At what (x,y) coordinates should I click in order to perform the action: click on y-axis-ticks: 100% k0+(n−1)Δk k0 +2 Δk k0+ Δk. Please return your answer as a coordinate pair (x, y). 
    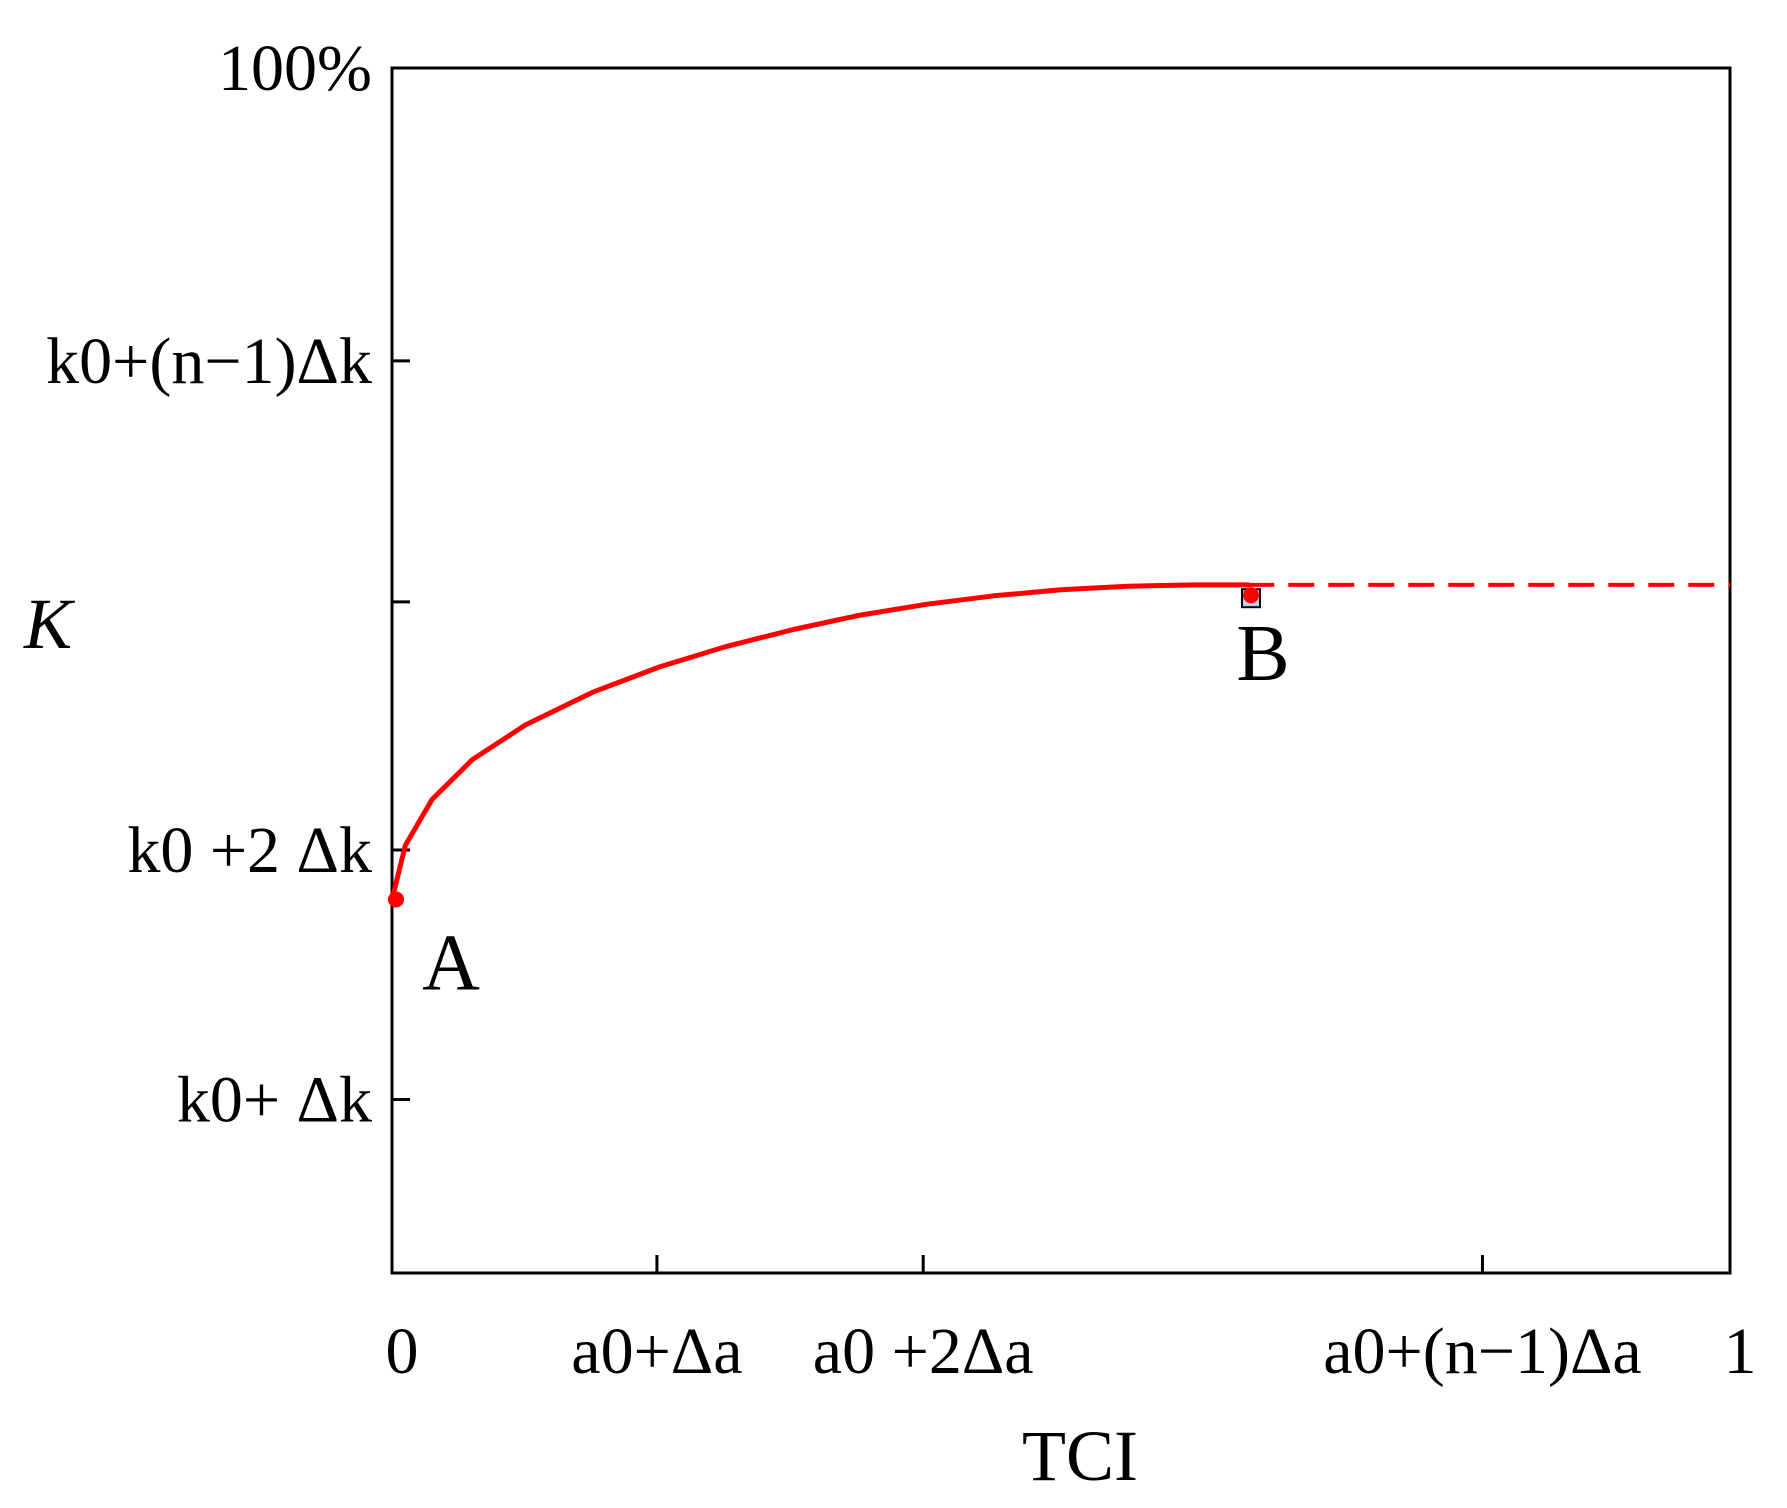
    Looking at the image, I should click on (228, 584).